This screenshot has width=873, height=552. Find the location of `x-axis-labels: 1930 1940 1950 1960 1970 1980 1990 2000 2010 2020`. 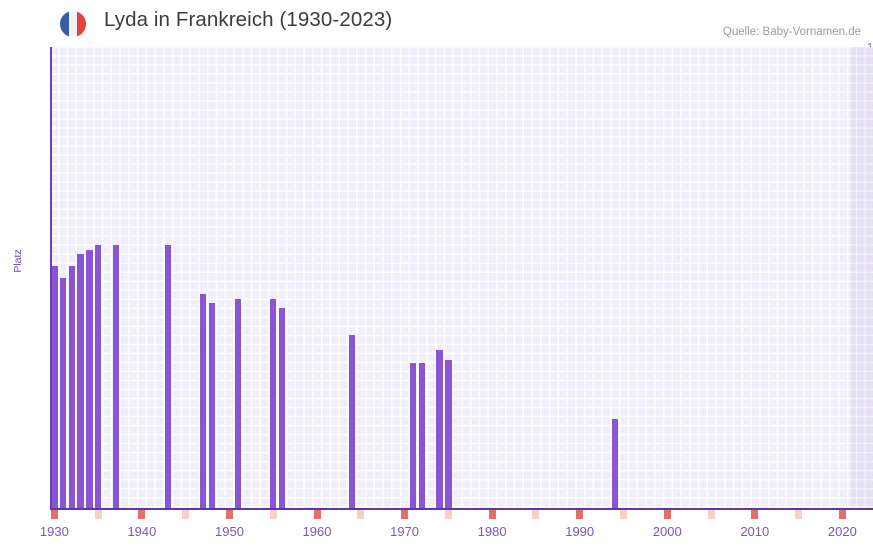

x-axis-labels: 1930 1940 1950 1960 1970 1980 1990 2000 2010 2020 is located at coordinates (436, 535).